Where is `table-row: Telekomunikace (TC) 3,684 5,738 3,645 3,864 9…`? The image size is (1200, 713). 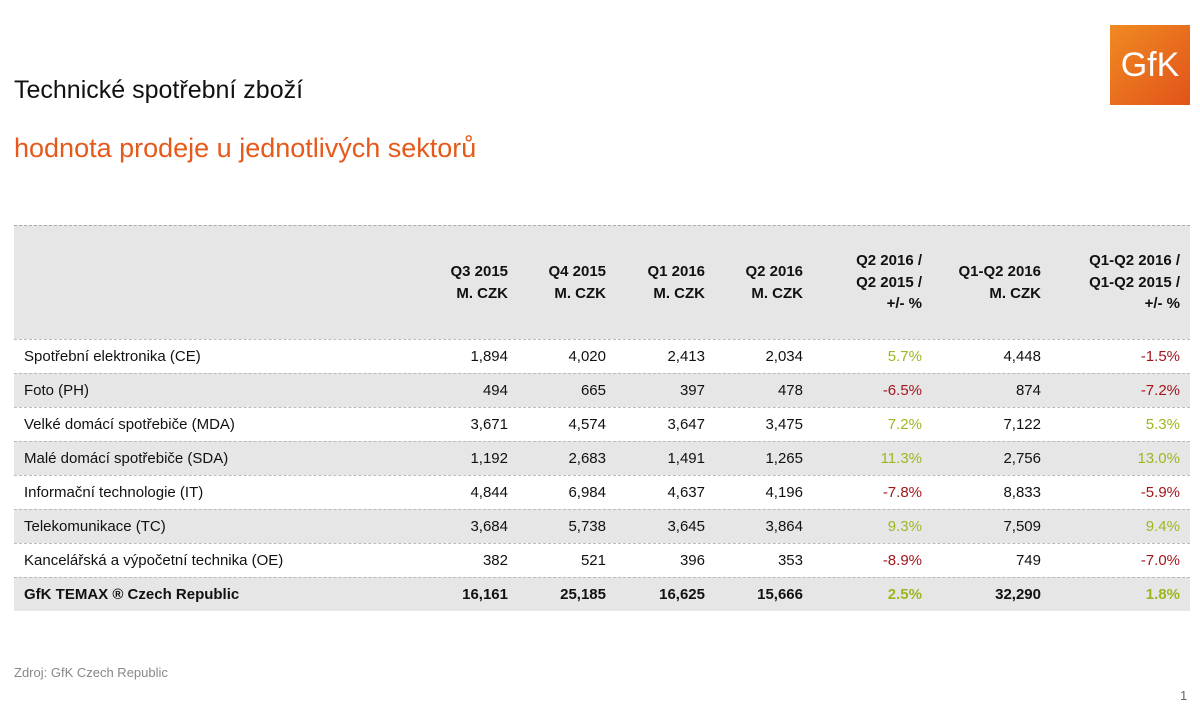 table-row: Telekomunikace (TC) 3,684 5,738 3,645 3,864 9… is located at coordinates (602, 526).